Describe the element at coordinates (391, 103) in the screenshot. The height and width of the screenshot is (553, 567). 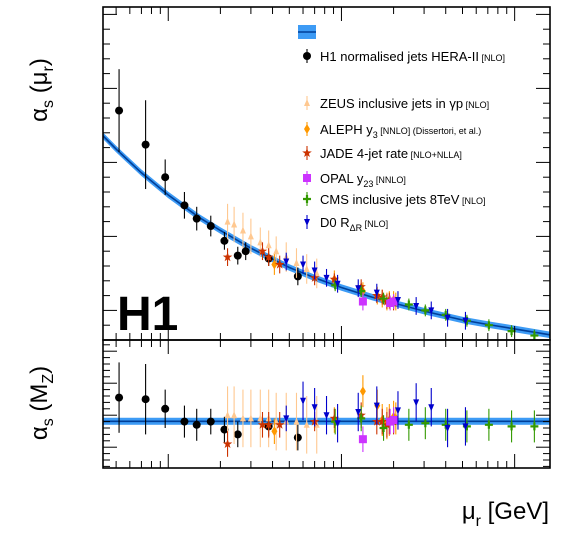
I see `legend-entry-label: ZEUS inclusive jets in γp` at that location.